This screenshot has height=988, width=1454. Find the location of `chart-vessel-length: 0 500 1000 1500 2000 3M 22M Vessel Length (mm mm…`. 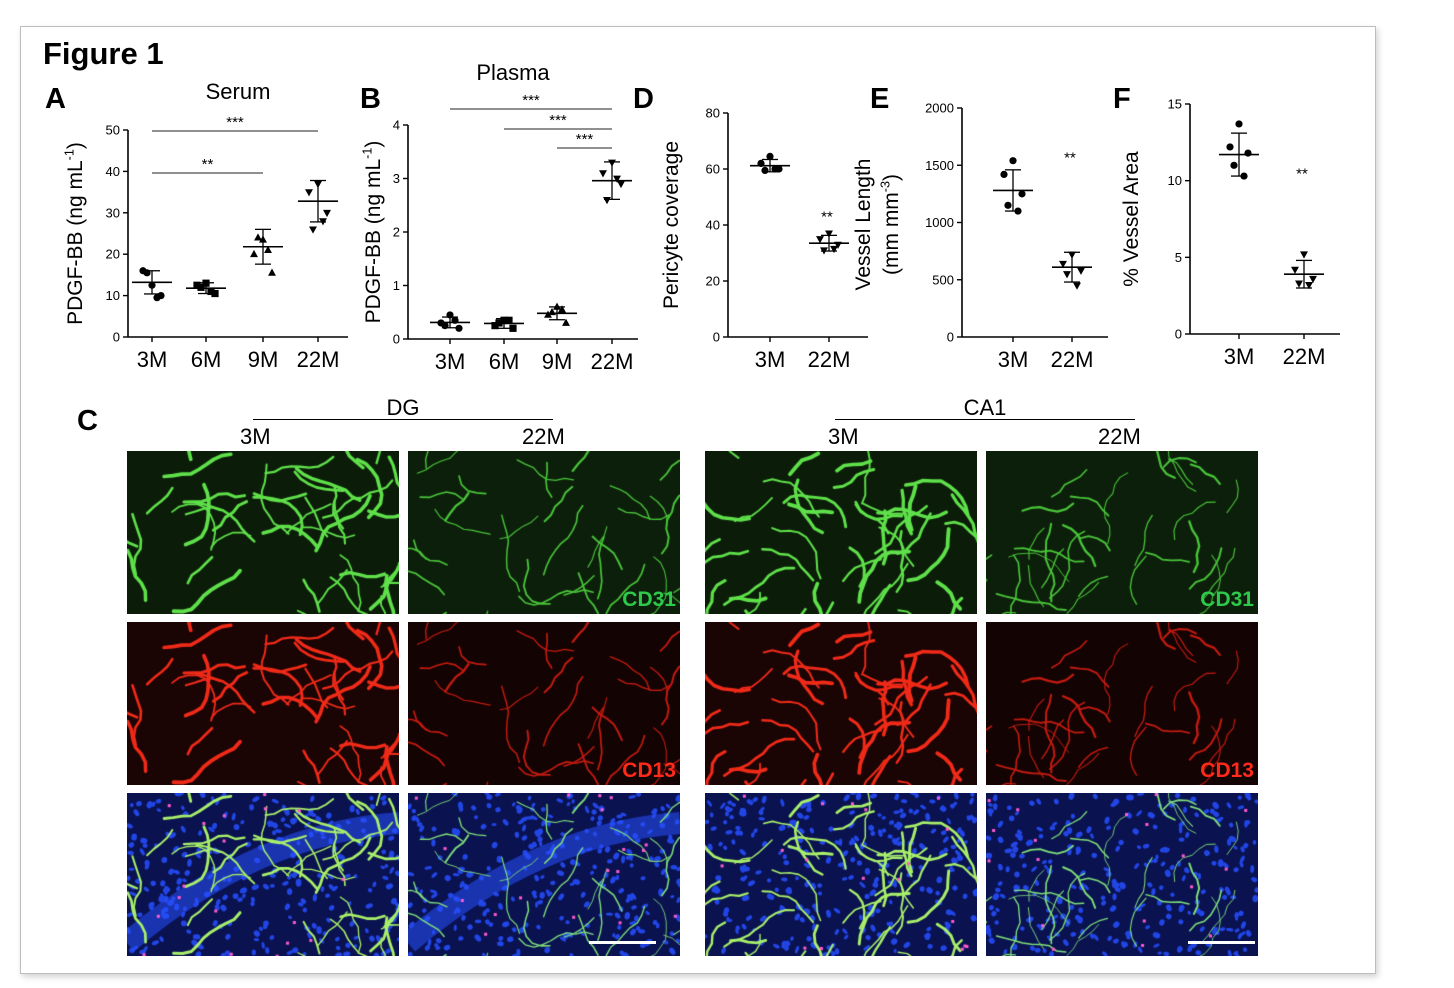

chart-vessel-length: 0 500 1000 1500 2000 3M 22M Vessel Length (mm mm… is located at coordinates (980, 236).